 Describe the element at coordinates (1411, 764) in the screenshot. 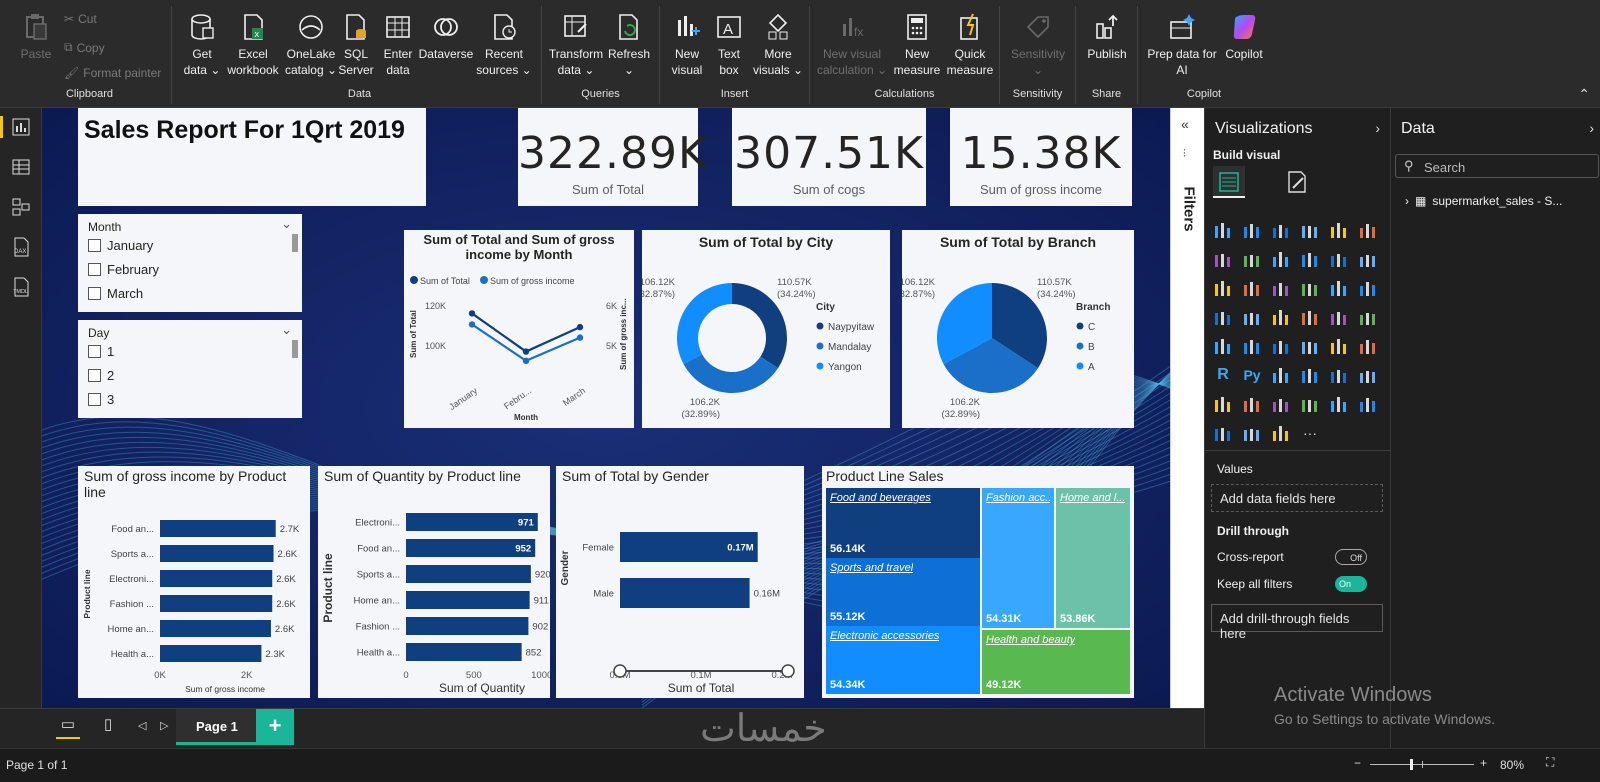

I see `zoom-slider-thumb` at that location.